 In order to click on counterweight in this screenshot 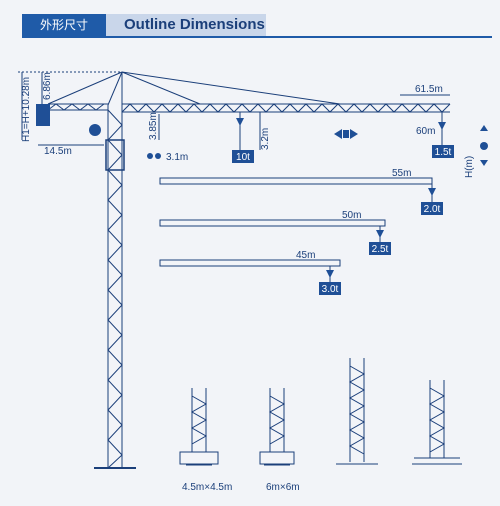, I will do `click(43, 115)`.